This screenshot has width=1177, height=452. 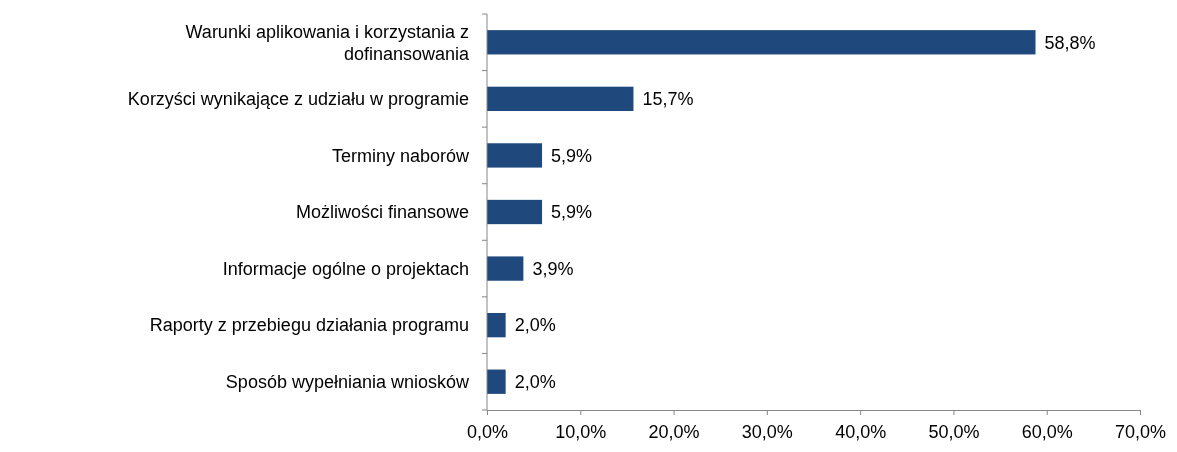 What do you see at coordinates (298, 99) in the screenshot?
I see `y-tick-label: Korzyści wynikające z udziału w programie` at bounding box center [298, 99].